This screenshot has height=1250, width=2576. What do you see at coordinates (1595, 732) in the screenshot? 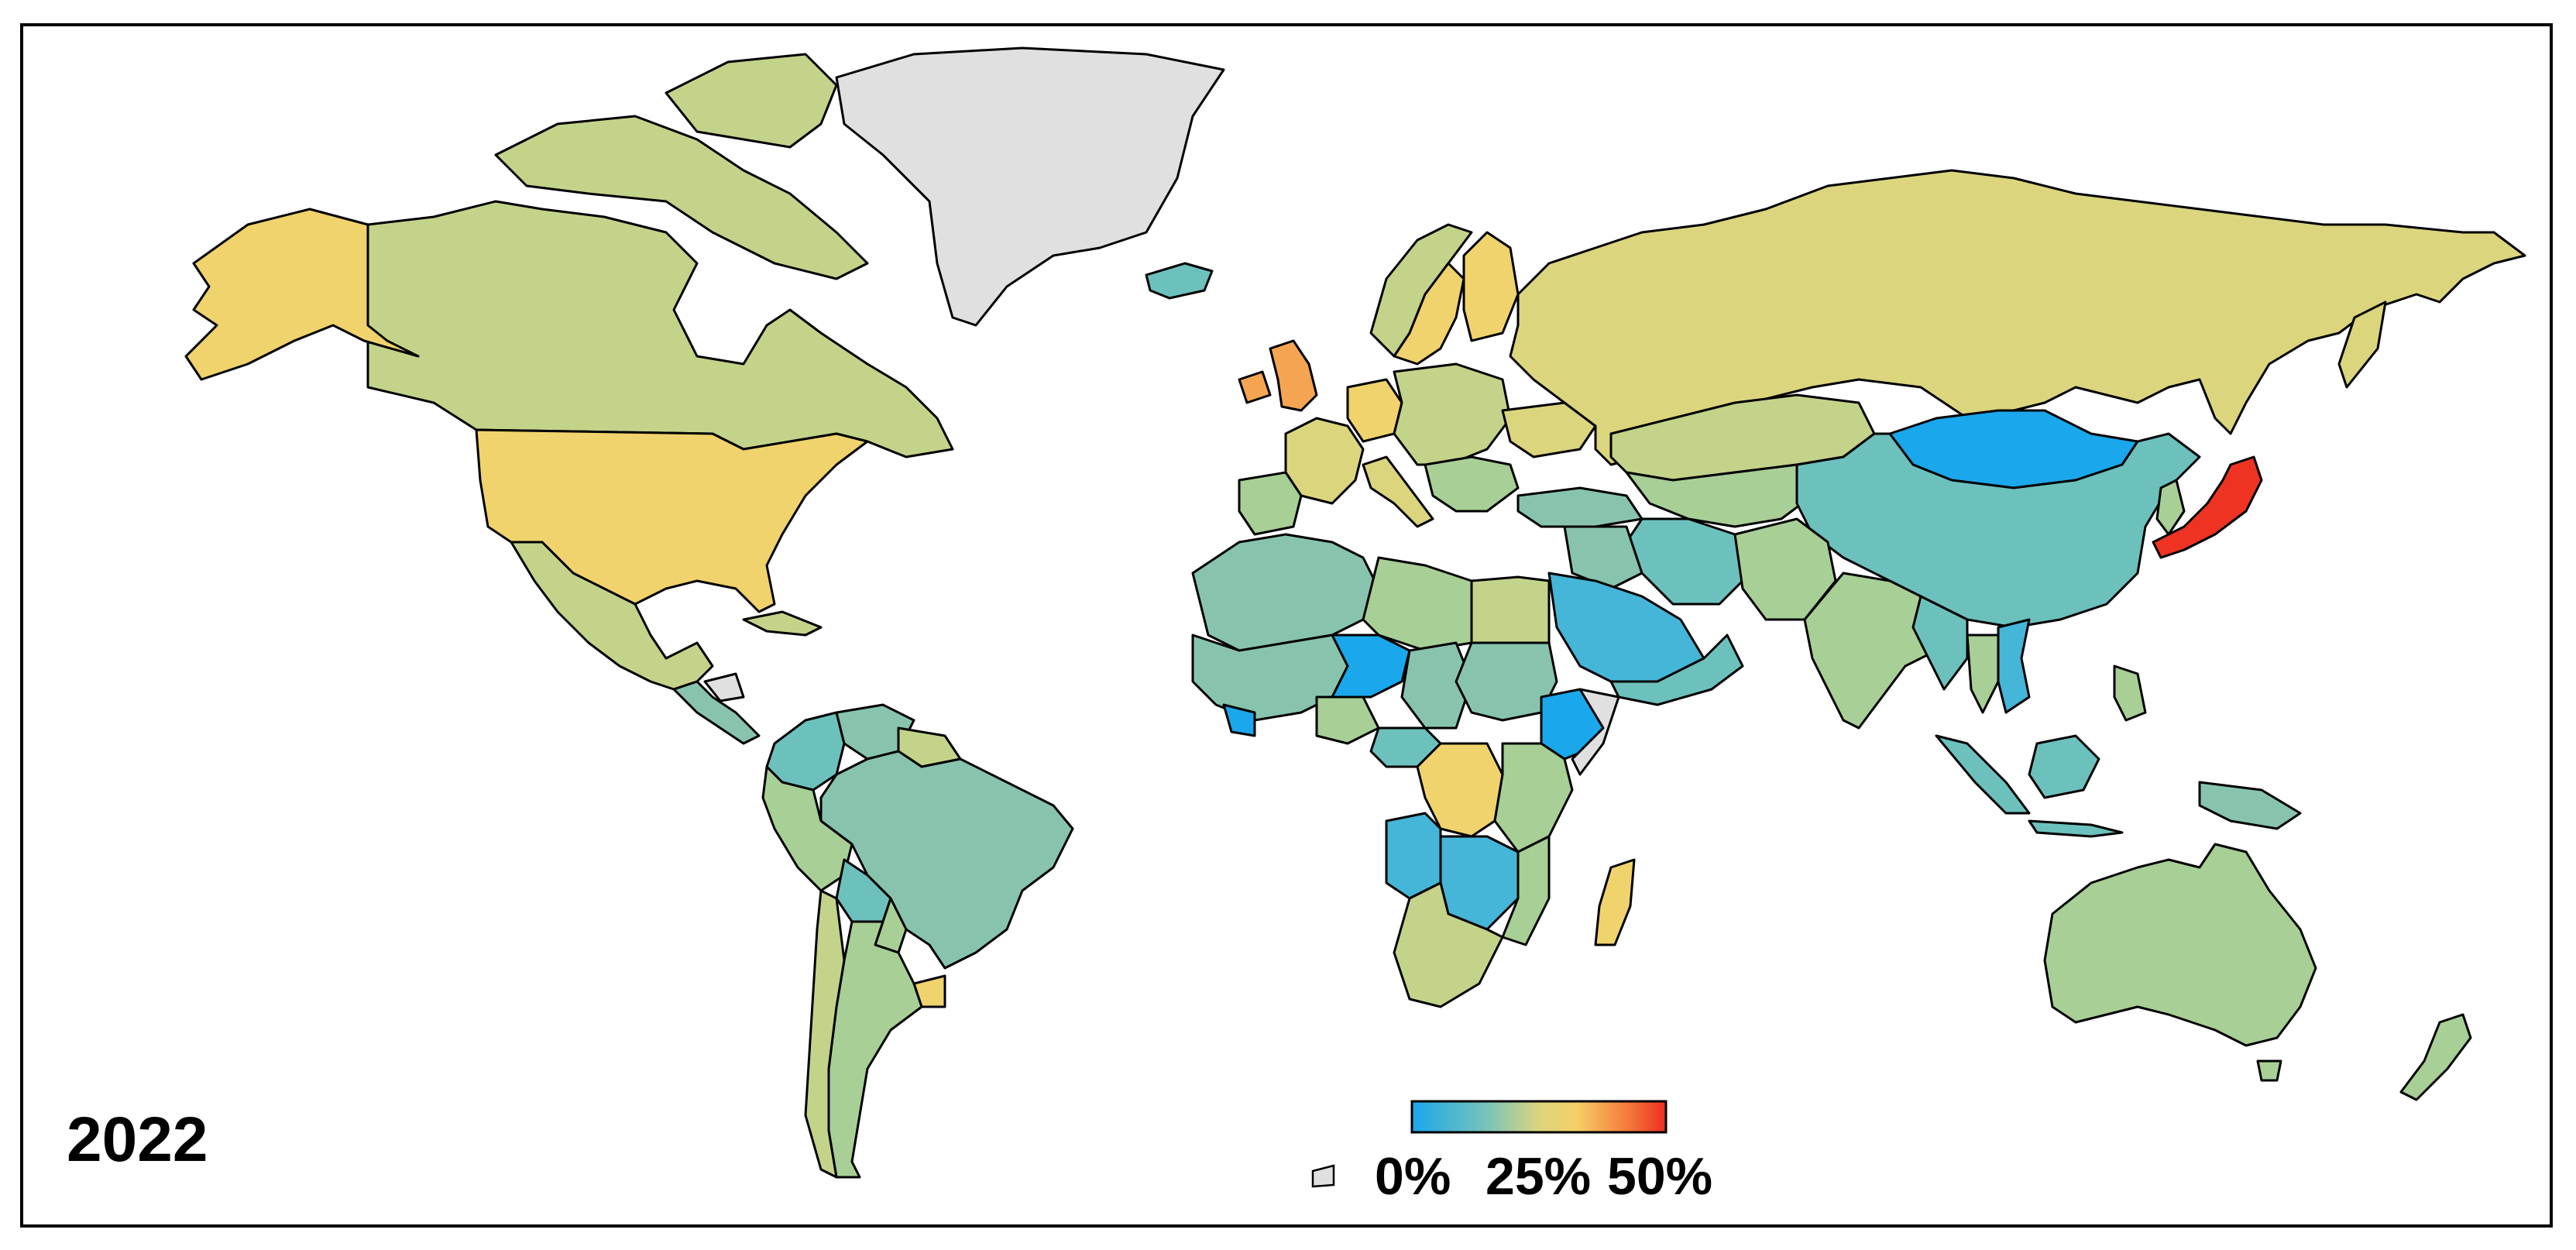
I see `region-somalia` at bounding box center [1595, 732].